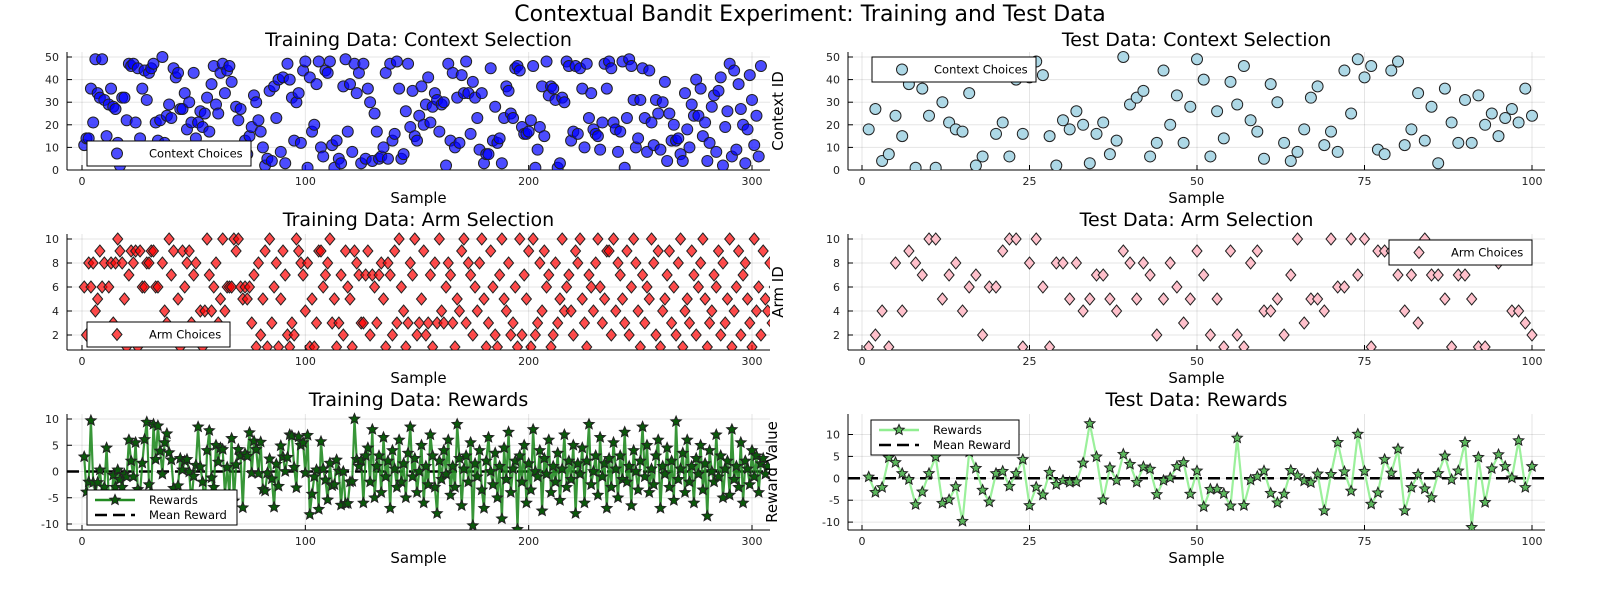 This screenshot has width=1600, height=600. I want to click on y-tick-label: 0, so click(55, 170).